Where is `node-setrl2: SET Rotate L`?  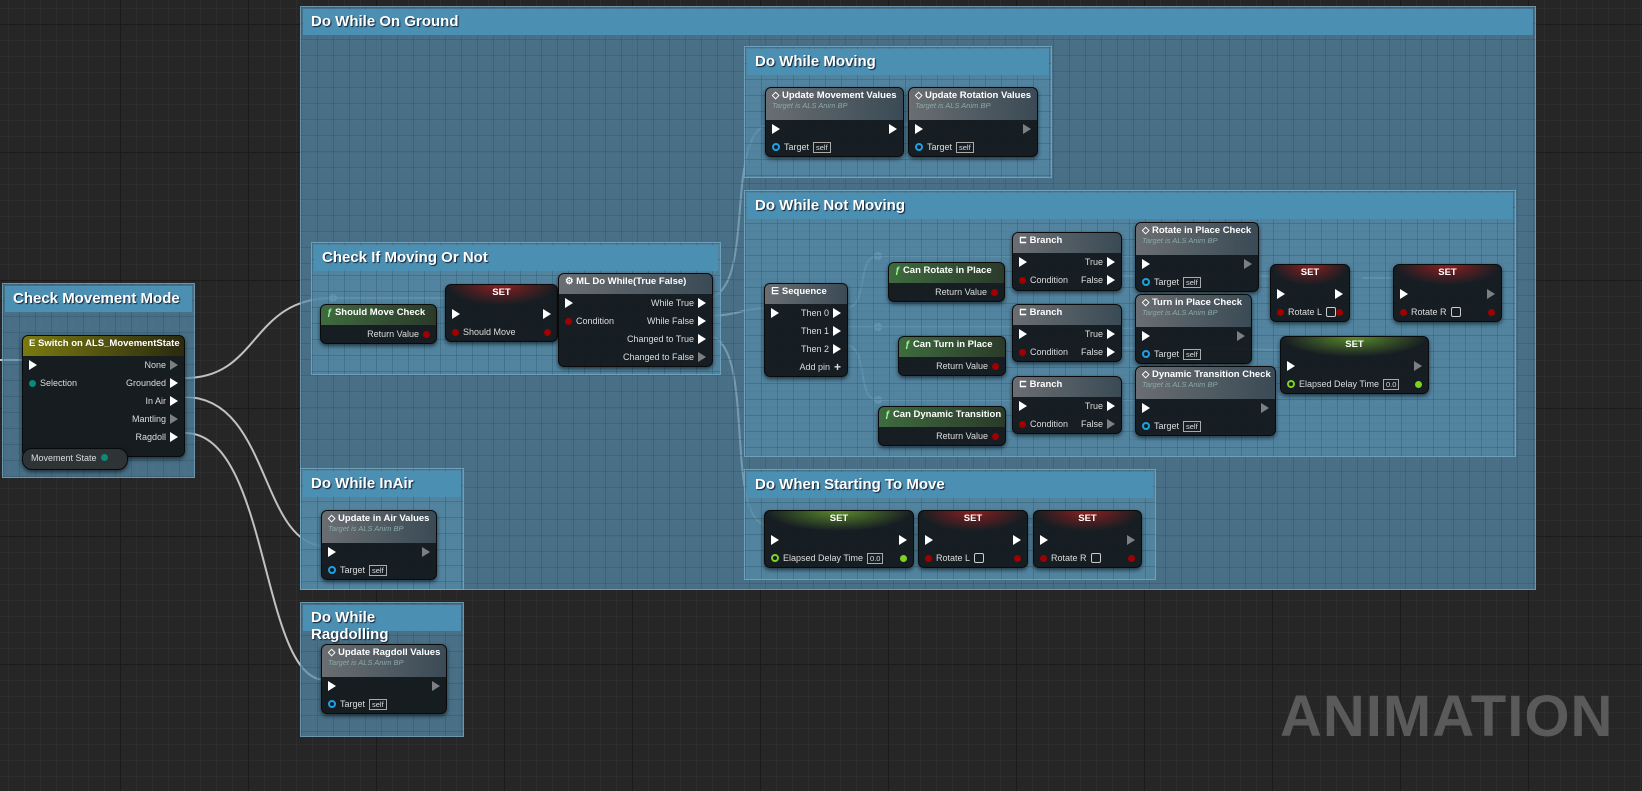
node-setrl2: SET Rotate L is located at coordinates (973, 539).